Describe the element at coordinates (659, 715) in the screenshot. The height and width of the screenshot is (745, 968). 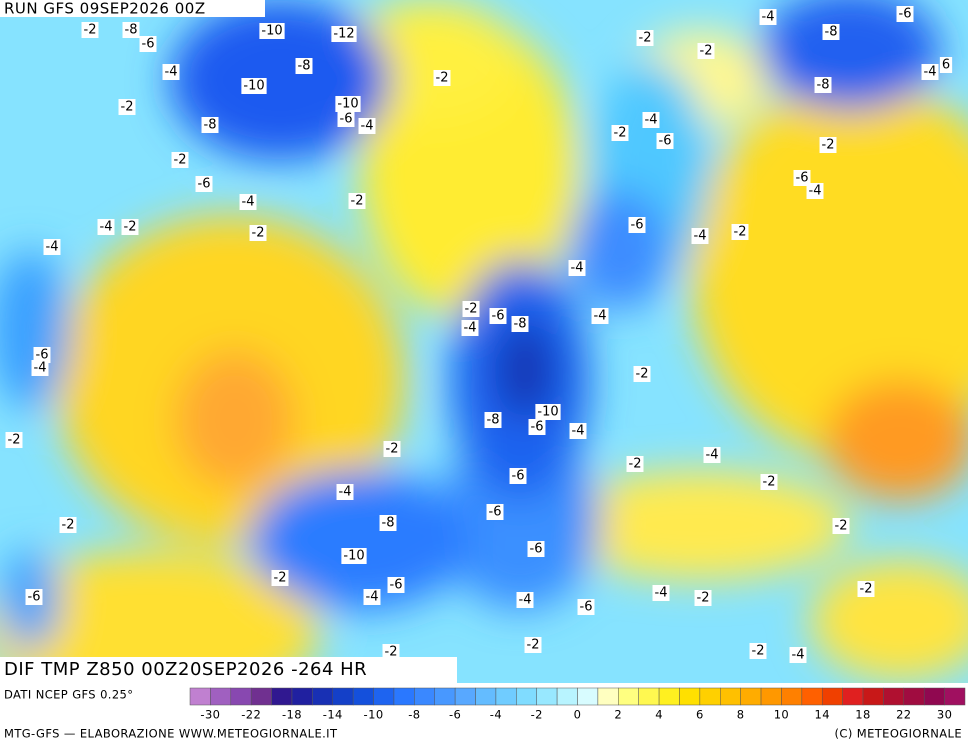
I see `colorbar-tick-label: 4` at that location.